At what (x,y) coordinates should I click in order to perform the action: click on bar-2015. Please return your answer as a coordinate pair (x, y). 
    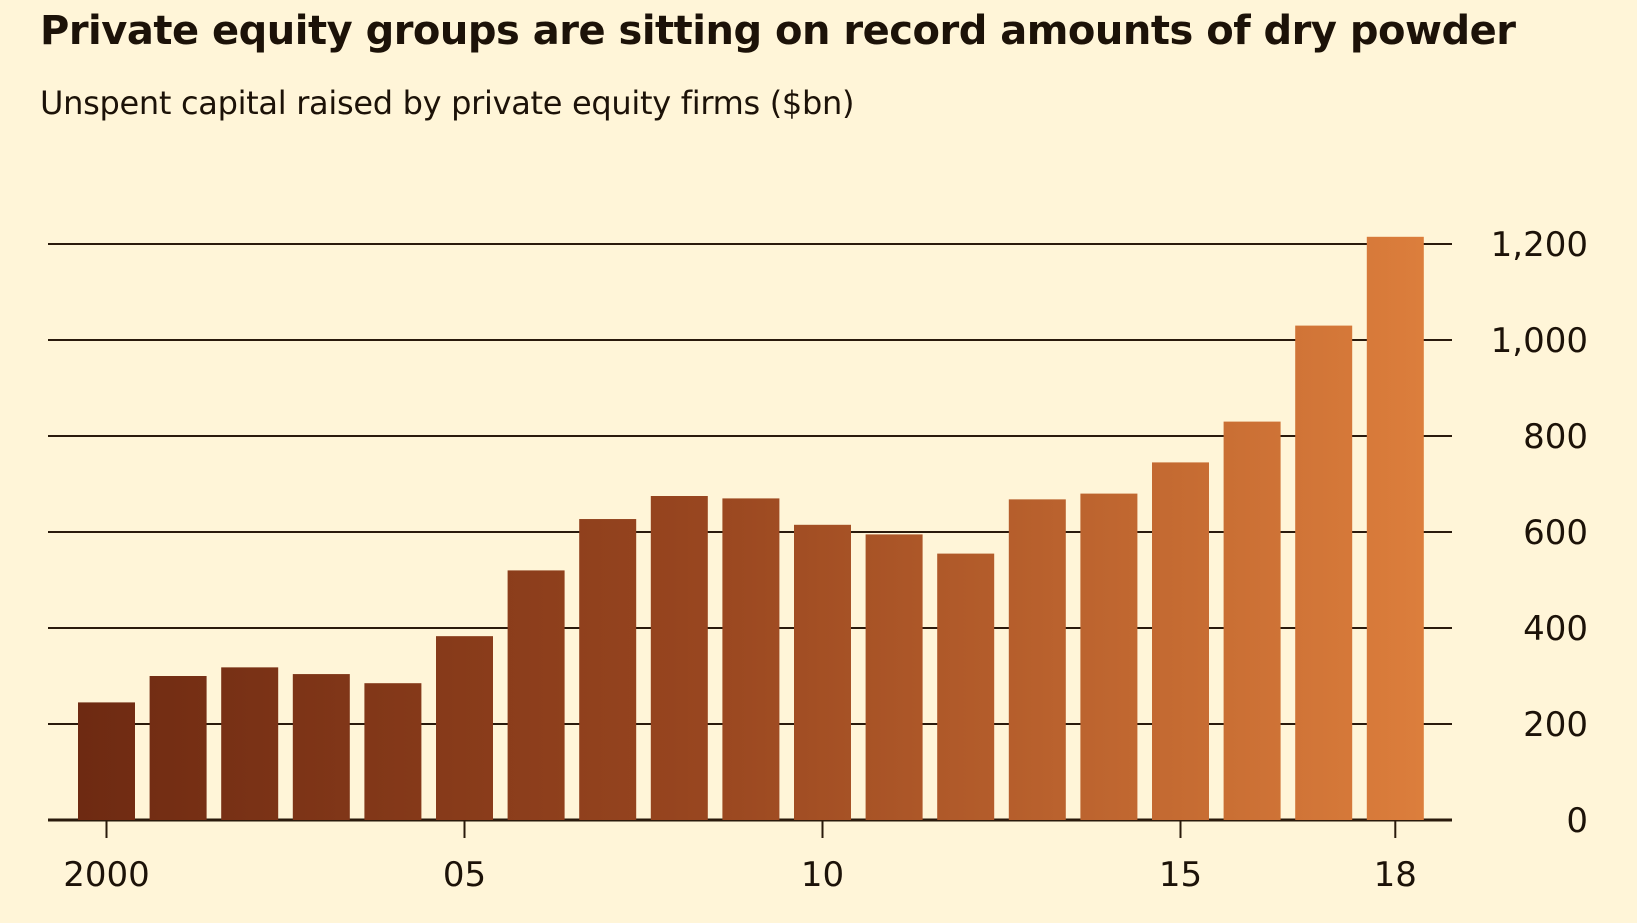
    Looking at the image, I should click on (1180, 641).